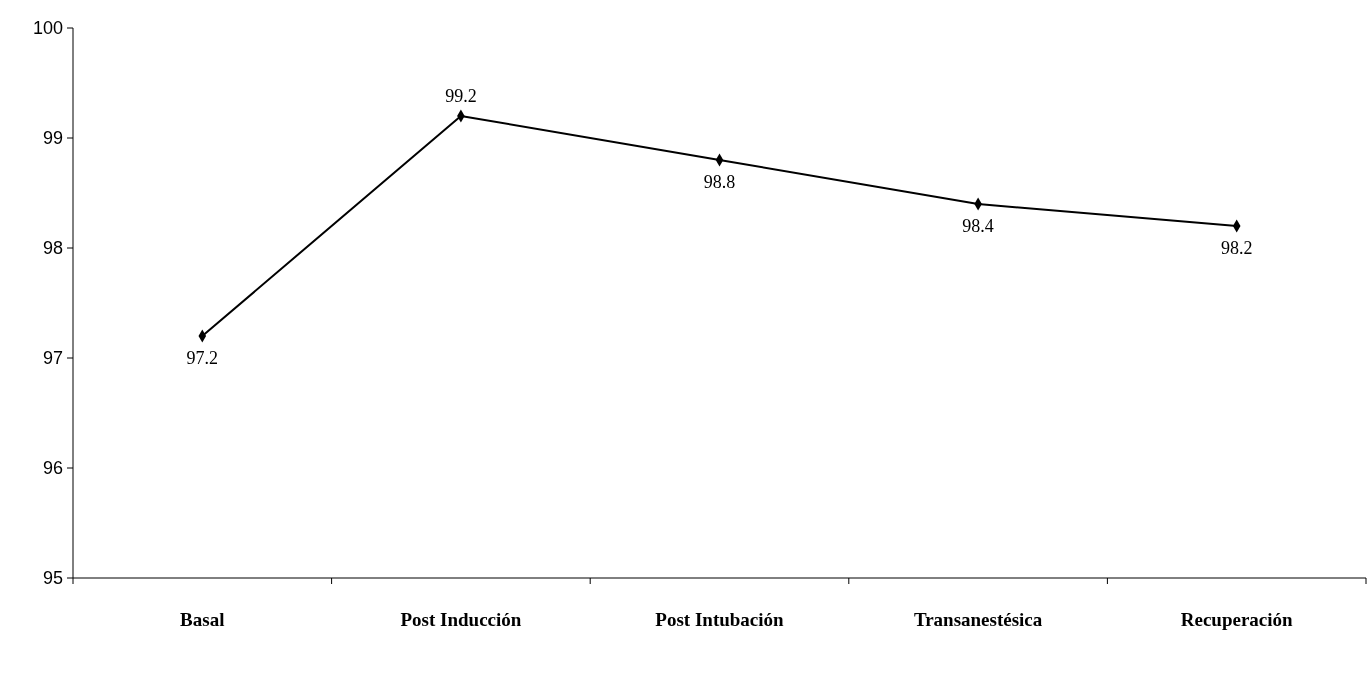 This screenshot has width=1368, height=676. Describe the element at coordinates (719, 182) in the screenshot. I see `data-label: 98.8` at that location.